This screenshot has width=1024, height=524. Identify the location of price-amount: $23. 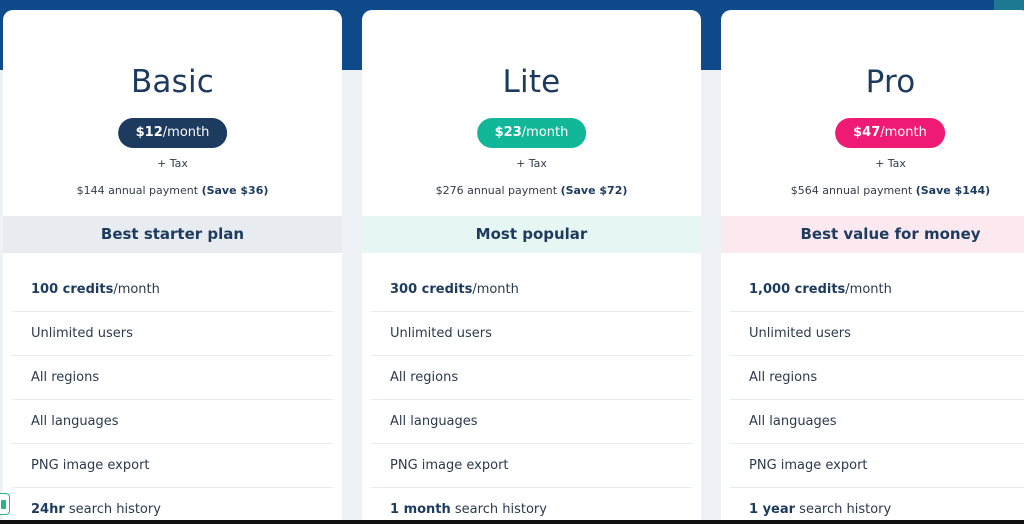
(508, 132).